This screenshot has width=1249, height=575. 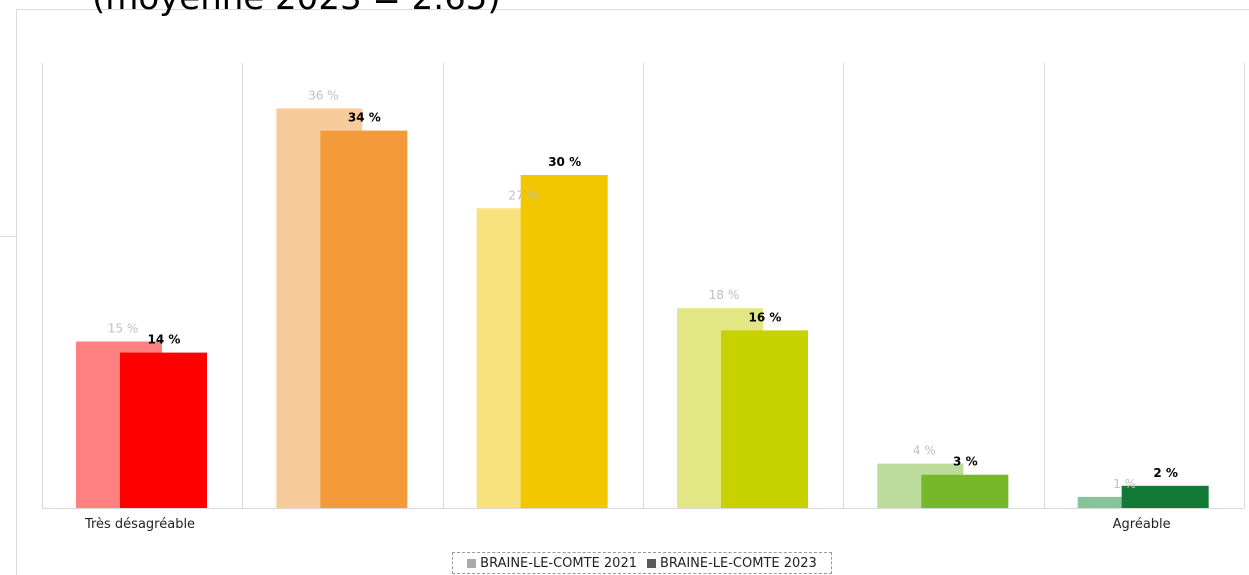 What do you see at coordinates (364, 118) in the screenshot?
I see `data-label-2023-1: 34 %` at bounding box center [364, 118].